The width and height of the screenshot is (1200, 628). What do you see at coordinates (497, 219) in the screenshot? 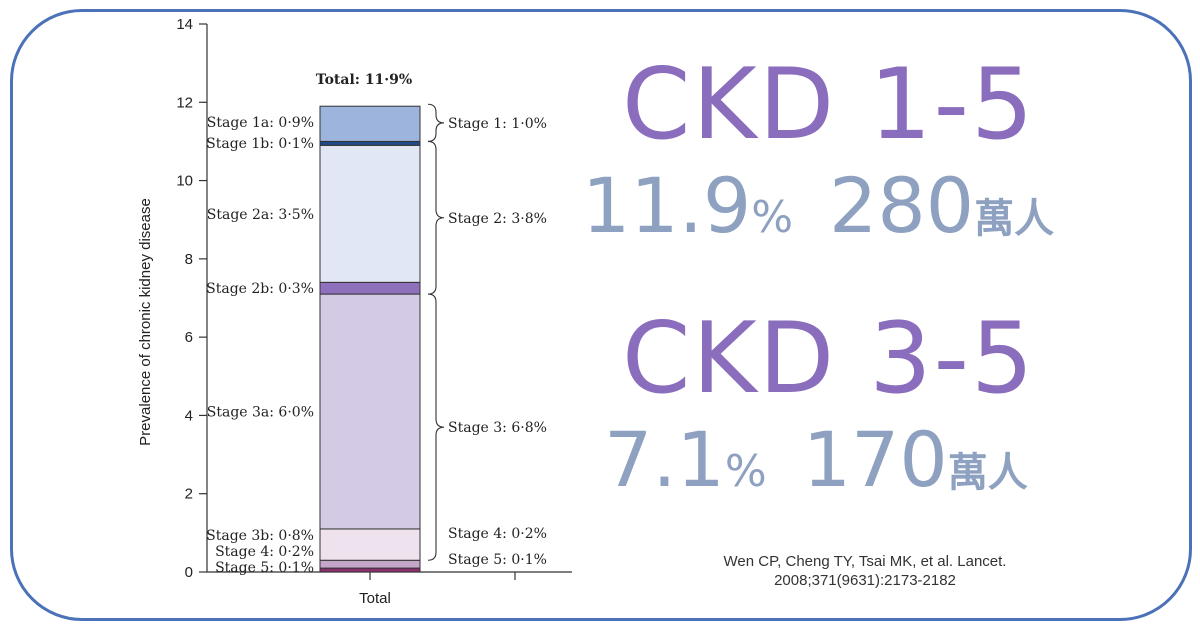
I see `group-label-stage-2: Stage 2: 3·8%` at bounding box center [497, 219].